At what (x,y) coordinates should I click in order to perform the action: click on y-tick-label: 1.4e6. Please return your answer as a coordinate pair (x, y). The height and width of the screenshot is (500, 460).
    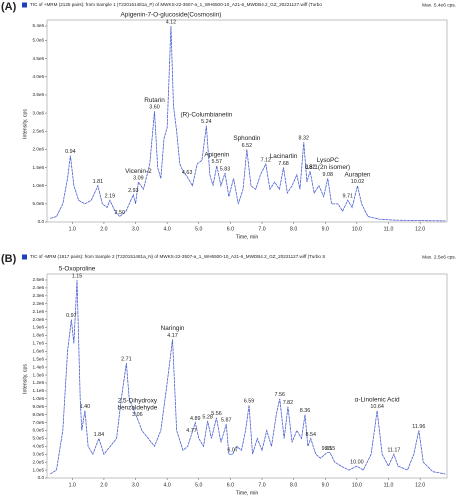
    Looking at the image, I should click on (39, 366).